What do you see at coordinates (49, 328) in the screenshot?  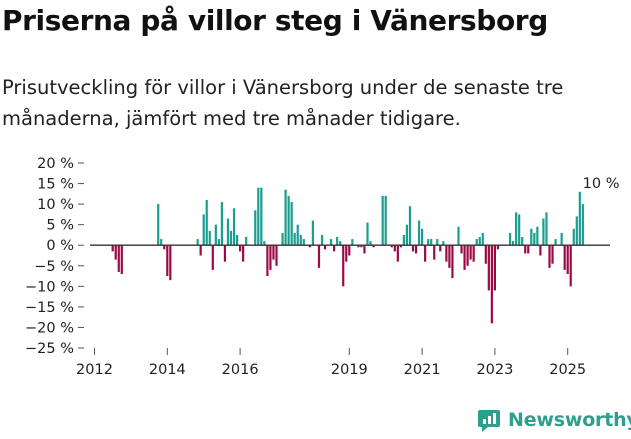 I see `y-tick-label: −20 %` at bounding box center [49, 328].